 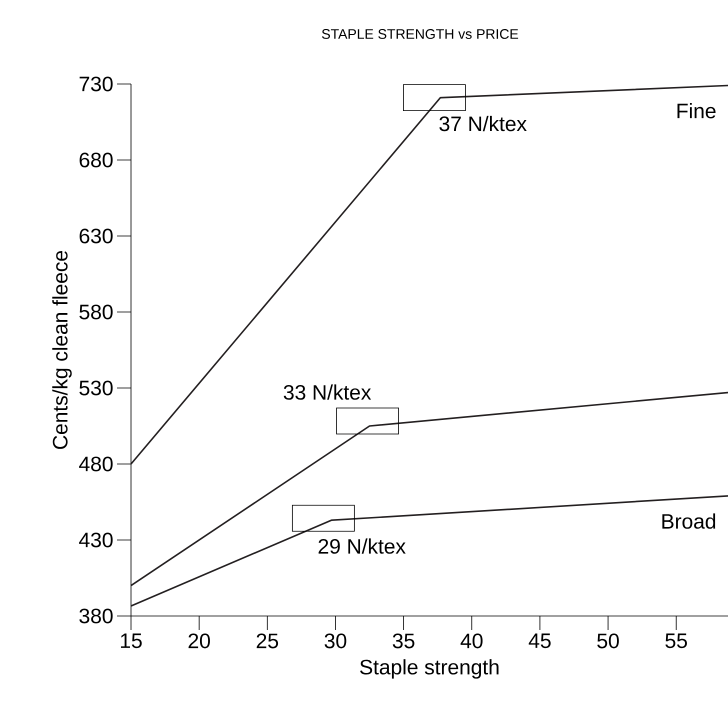 What do you see at coordinates (697, 110) in the screenshot?
I see `series-label: Fine` at bounding box center [697, 110].